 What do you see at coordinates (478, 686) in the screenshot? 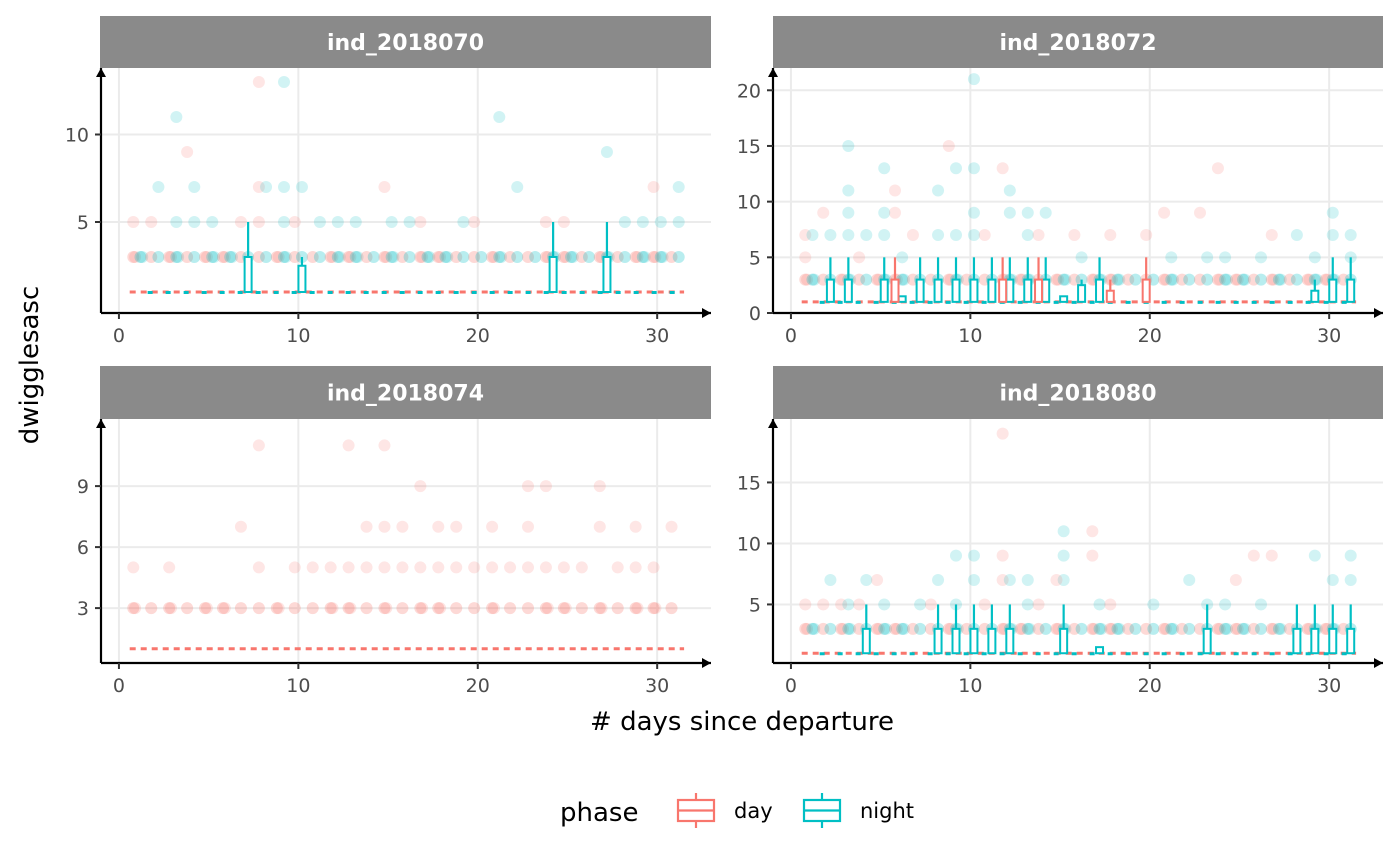
I see `x-tick-label: 20` at bounding box center [478, 686].